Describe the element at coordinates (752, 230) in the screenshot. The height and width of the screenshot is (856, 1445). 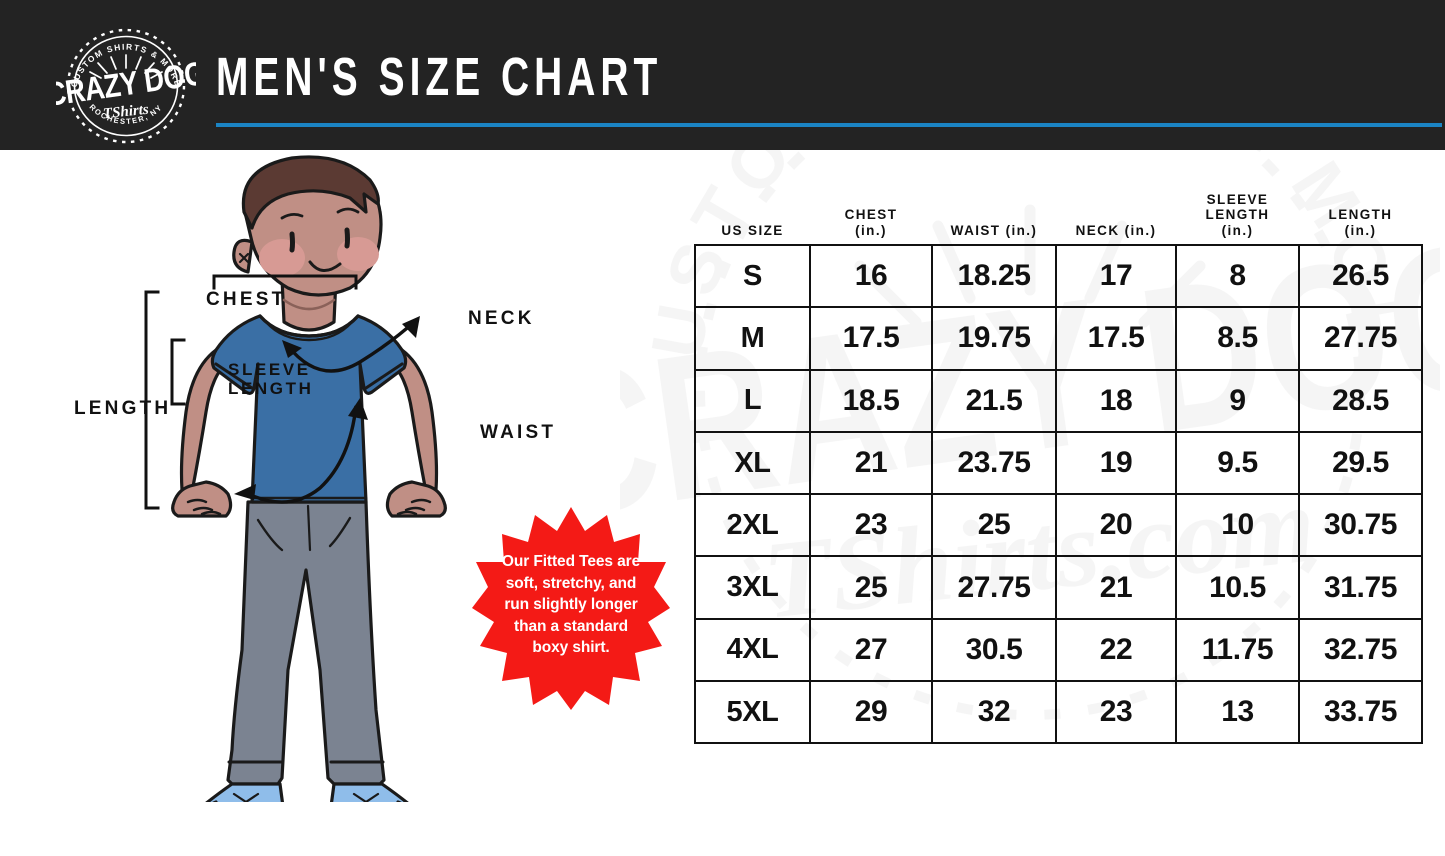
I see `col-header-us-size: US SIZE` at that location.